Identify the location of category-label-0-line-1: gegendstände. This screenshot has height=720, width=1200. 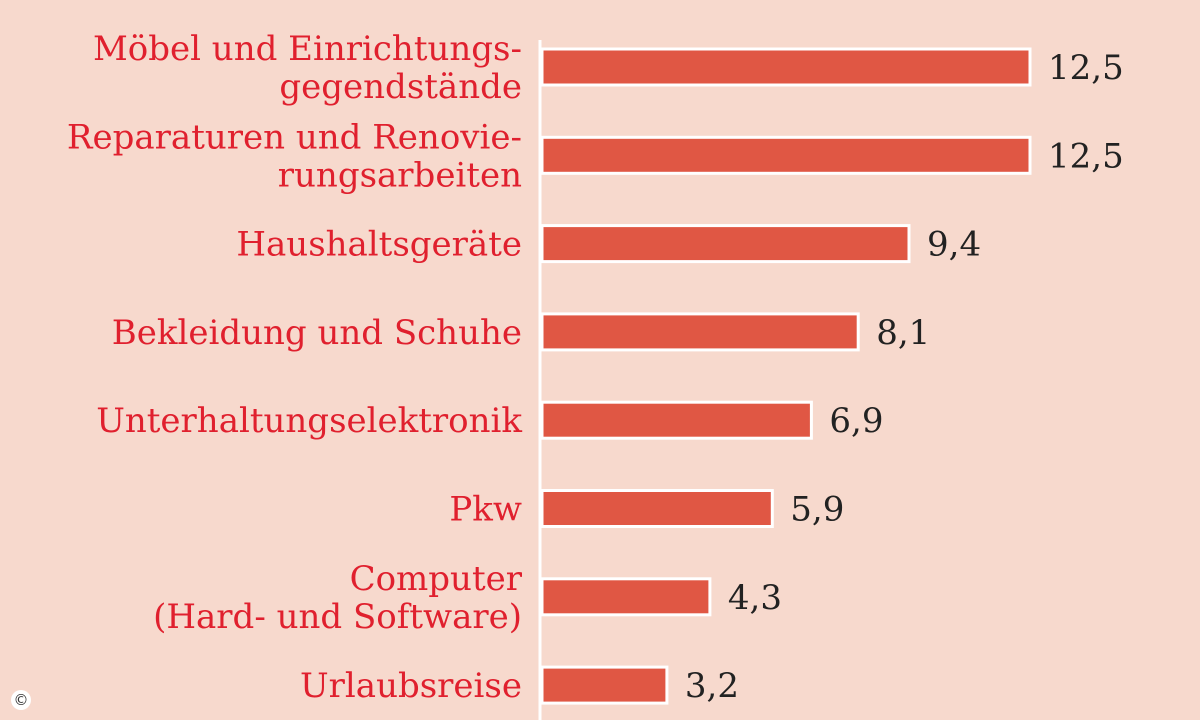
(400, 87).